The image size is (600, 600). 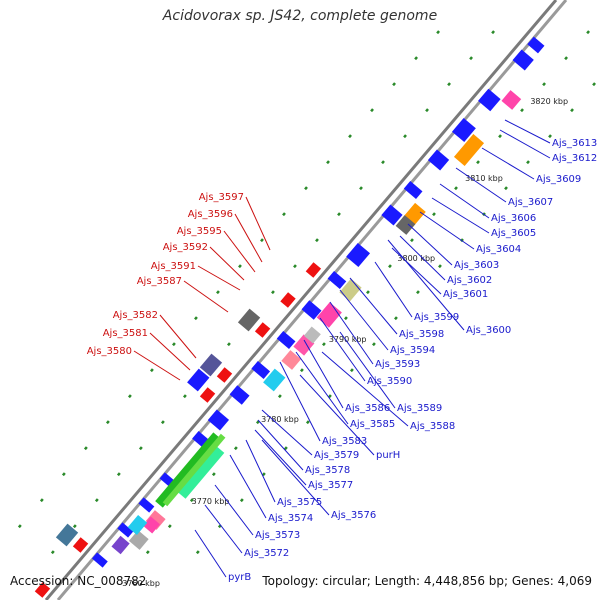 I want to click on gene-label: Ajs_3576, so click(x=353, y=515).